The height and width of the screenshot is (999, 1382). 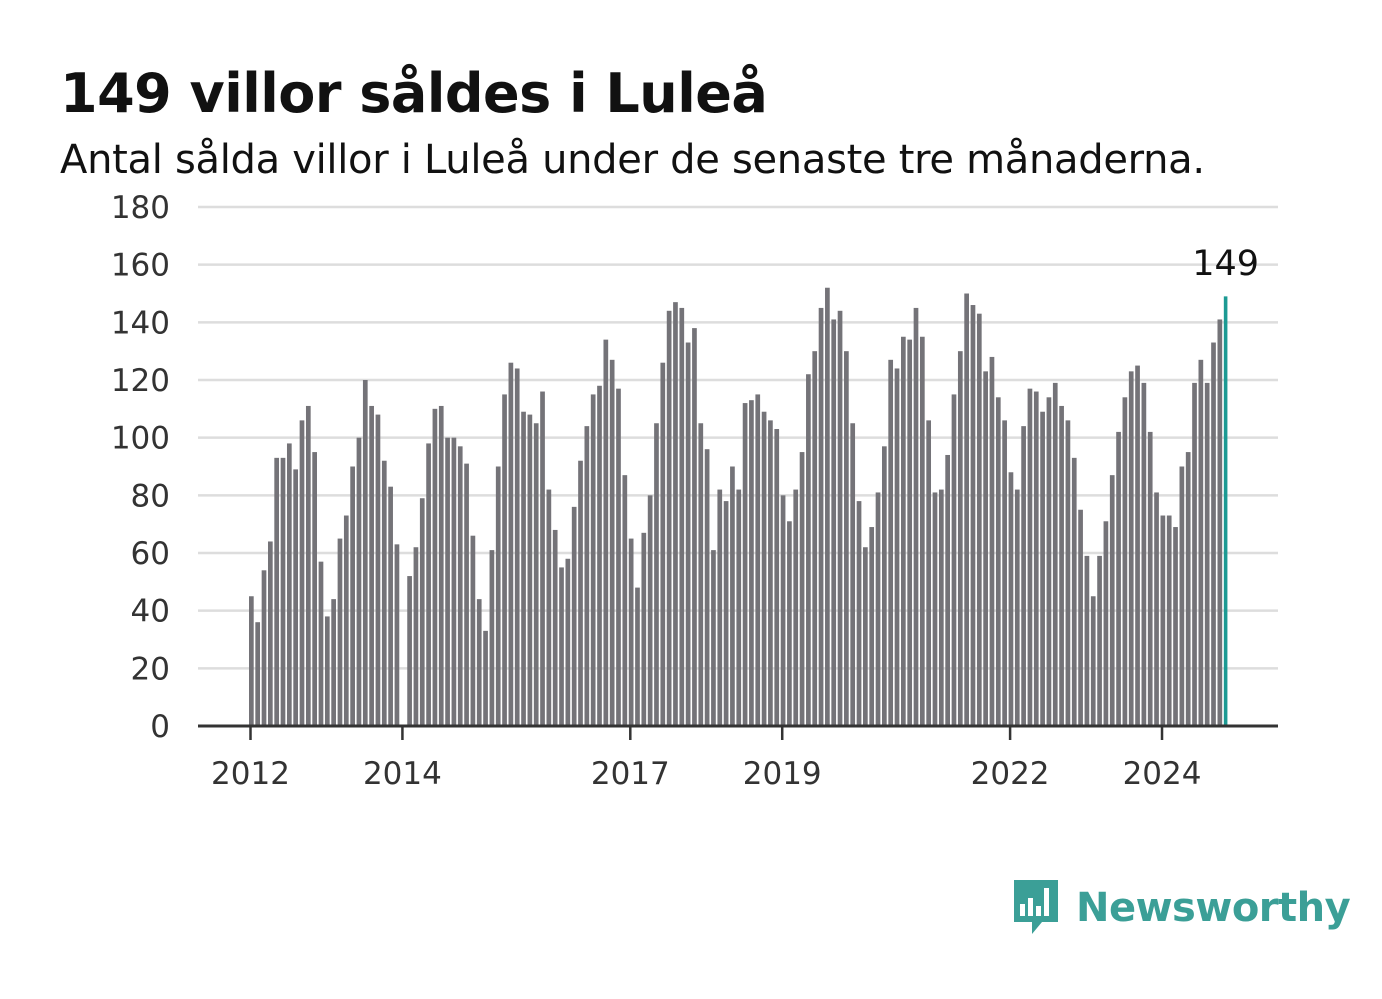 I want to click on x-axis-labels: 2012 2014 2017 2019 2022 2024, so click(x=706, y=774).